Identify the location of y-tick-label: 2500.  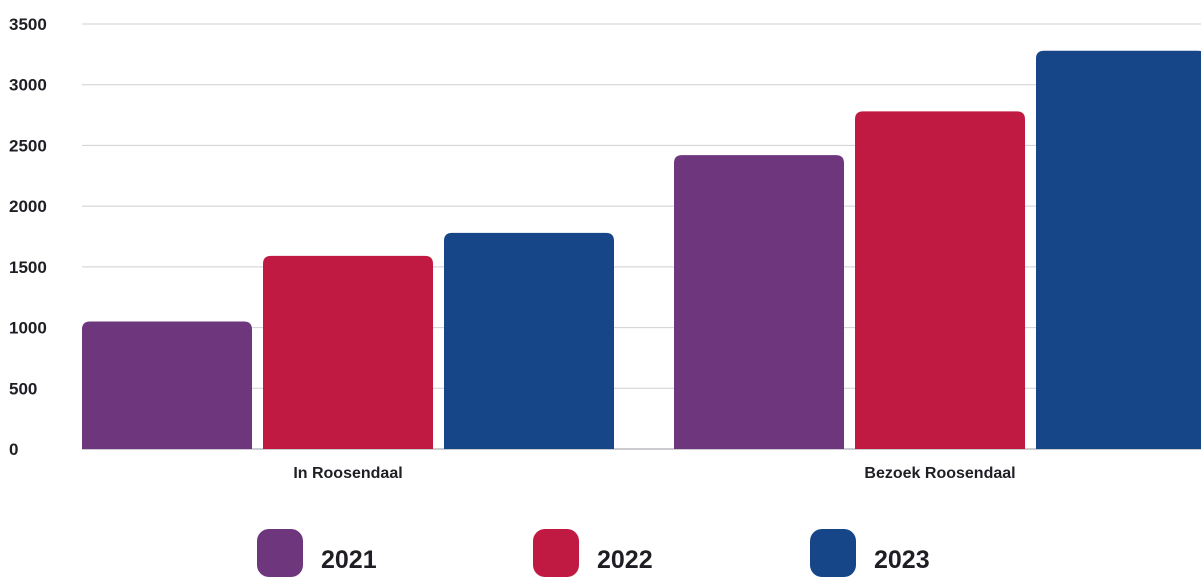
(28, 145).